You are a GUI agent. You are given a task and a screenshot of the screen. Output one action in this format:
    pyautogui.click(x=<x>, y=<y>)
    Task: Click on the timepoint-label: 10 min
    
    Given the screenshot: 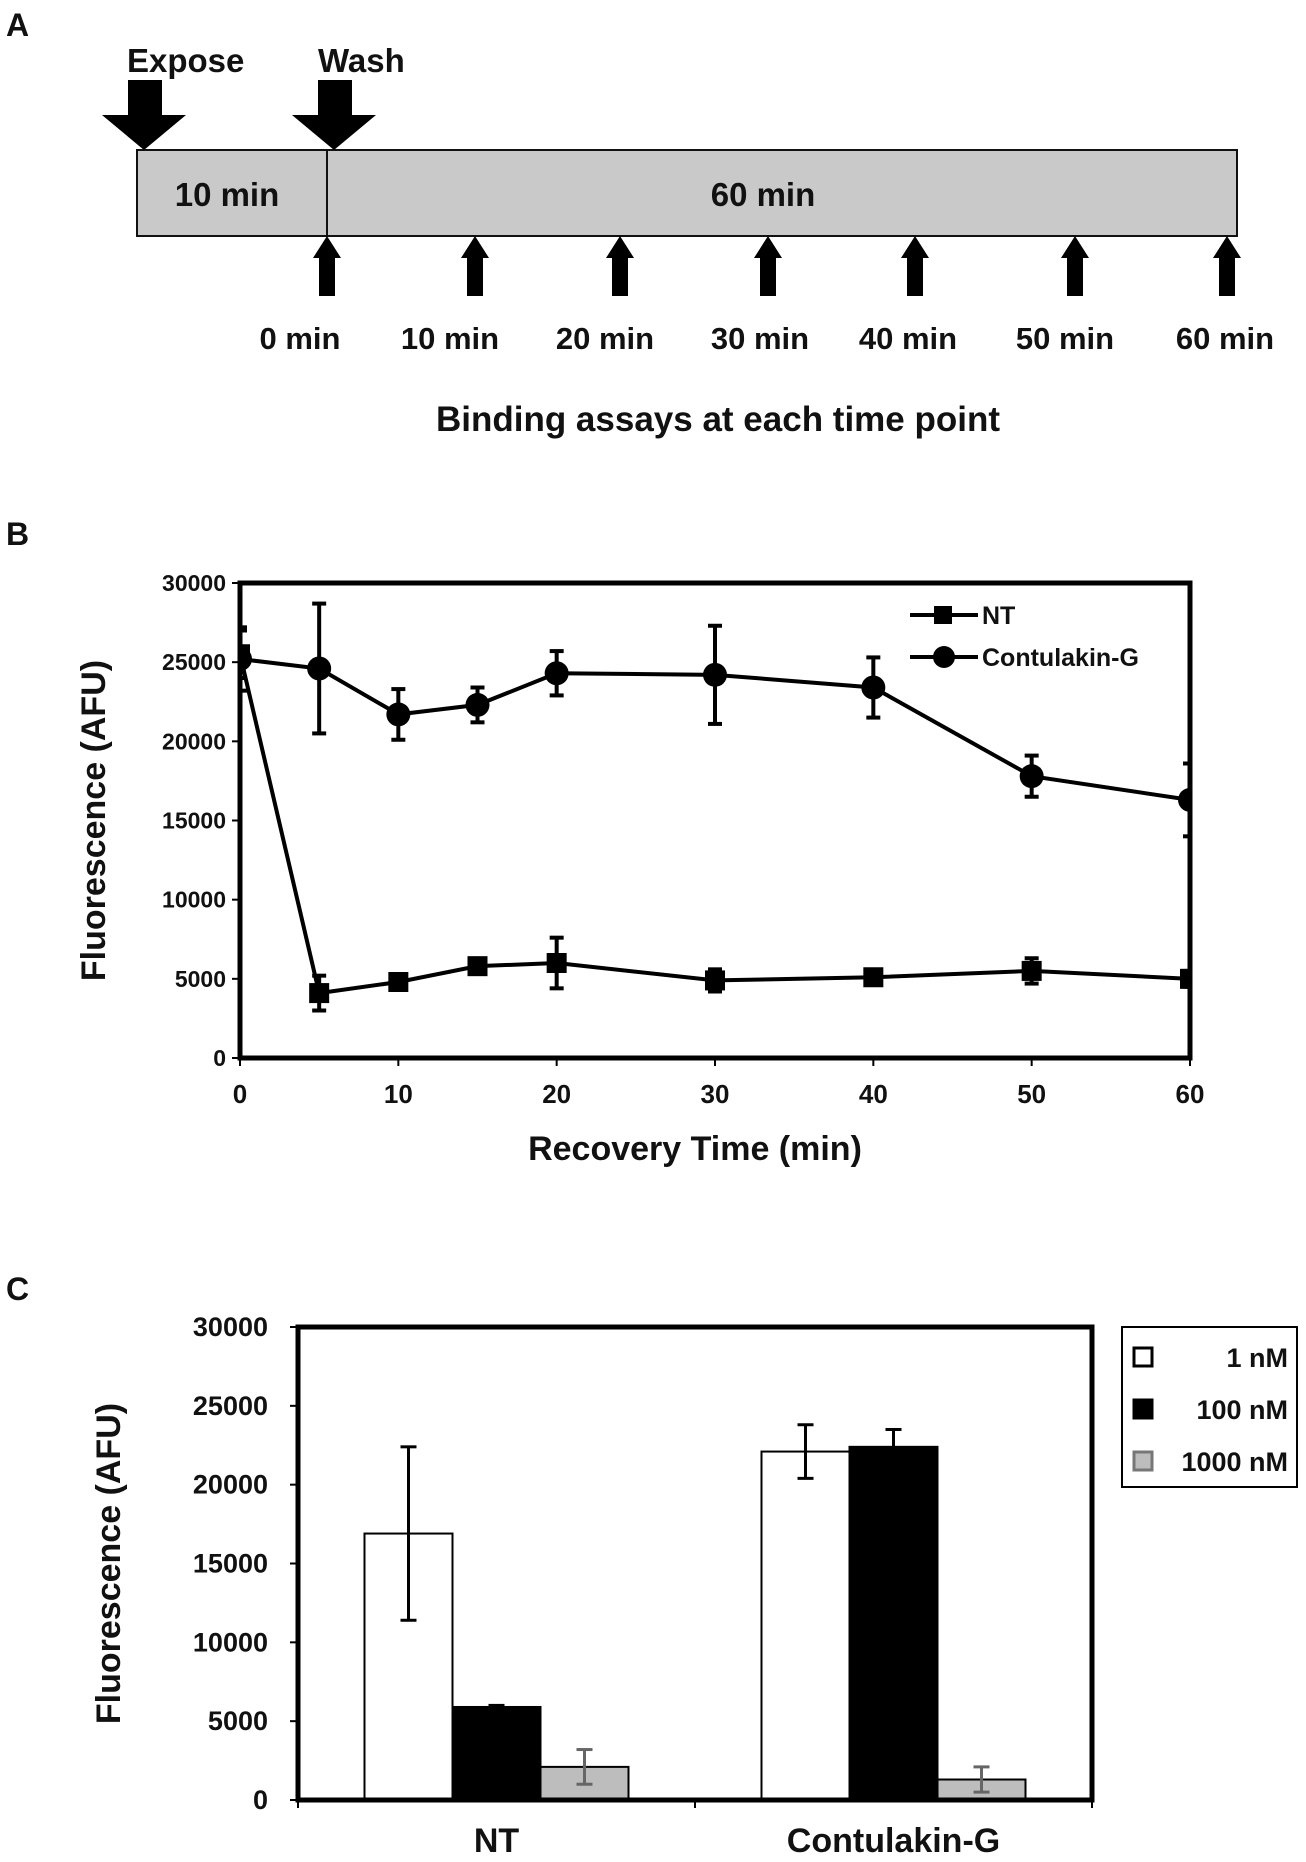 What is the action you would take?
    pyautogui.click(x=450, y=338)
    